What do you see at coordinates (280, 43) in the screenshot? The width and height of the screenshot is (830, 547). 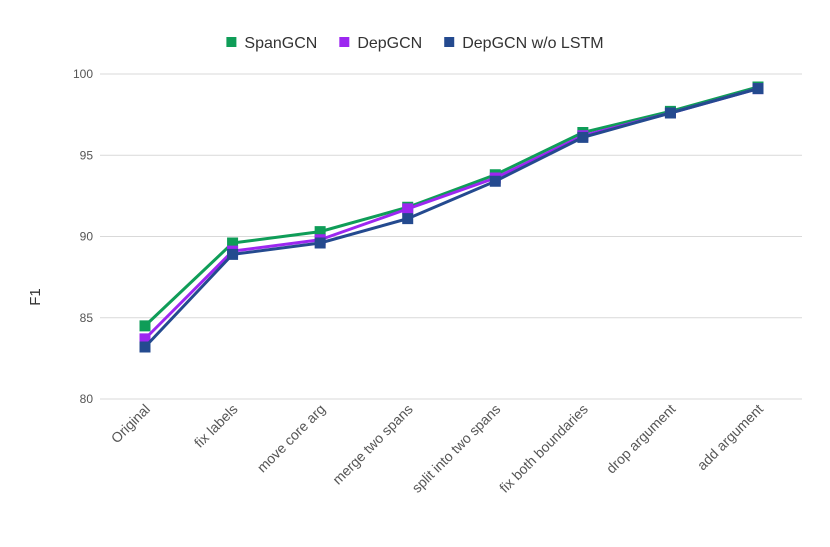 I see `legend-label: SpanGCN` at bounding box center [280, 43].